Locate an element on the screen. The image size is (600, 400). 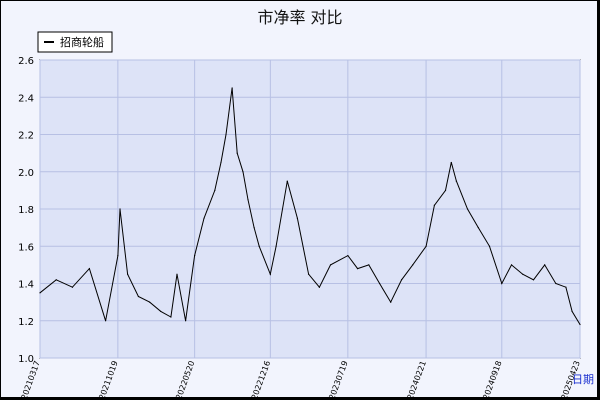
x-tick-label: 20230719 is located at coordinates (338, 380).